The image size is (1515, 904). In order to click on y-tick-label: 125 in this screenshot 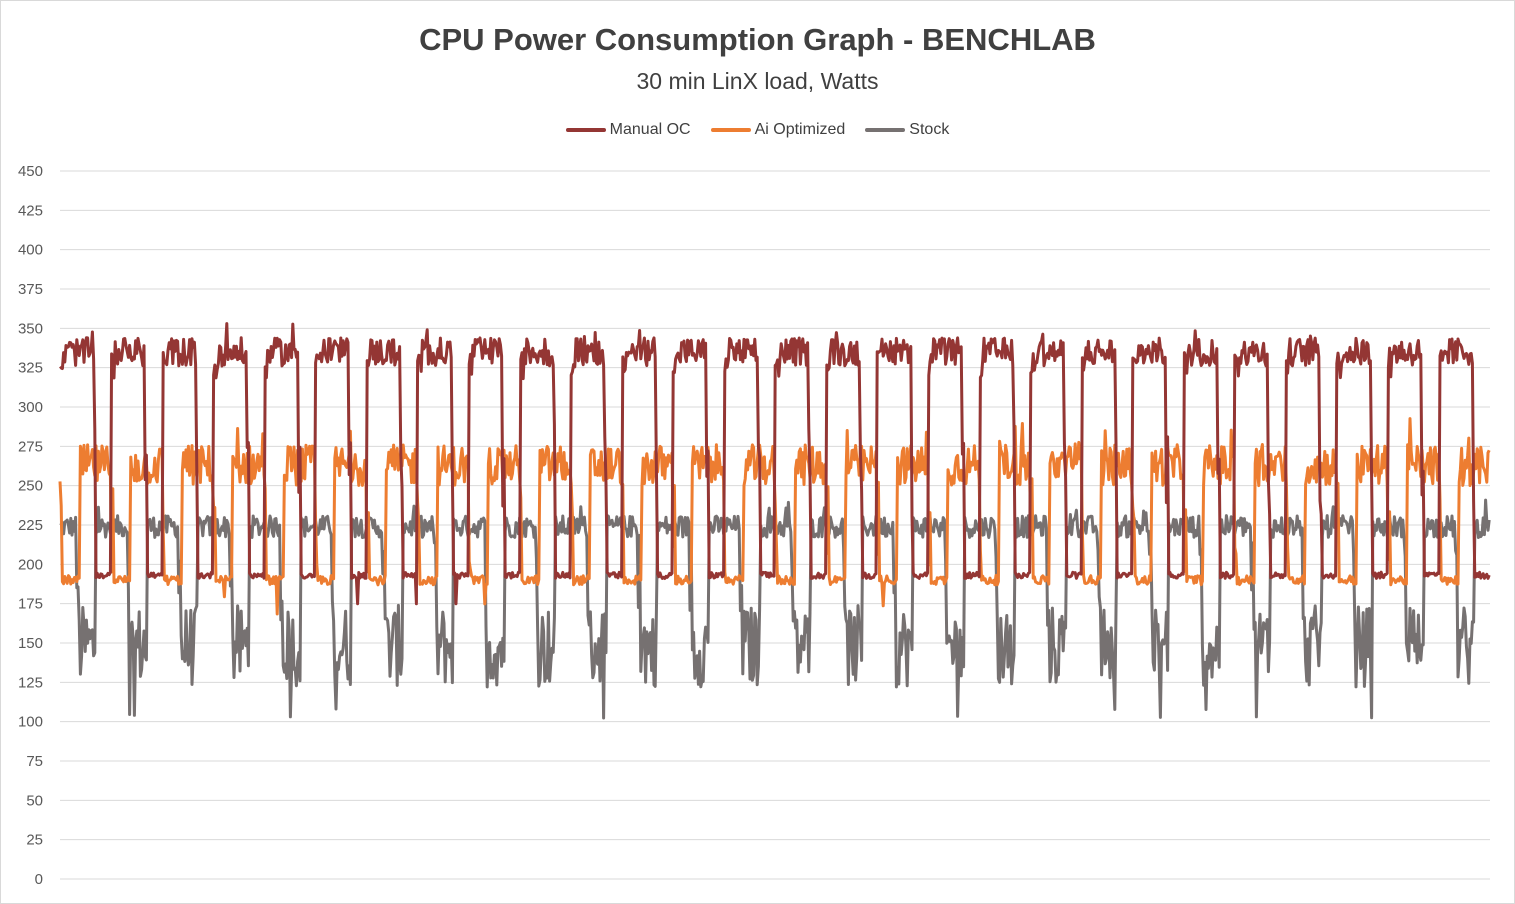, I will do `click(30, 682)`.